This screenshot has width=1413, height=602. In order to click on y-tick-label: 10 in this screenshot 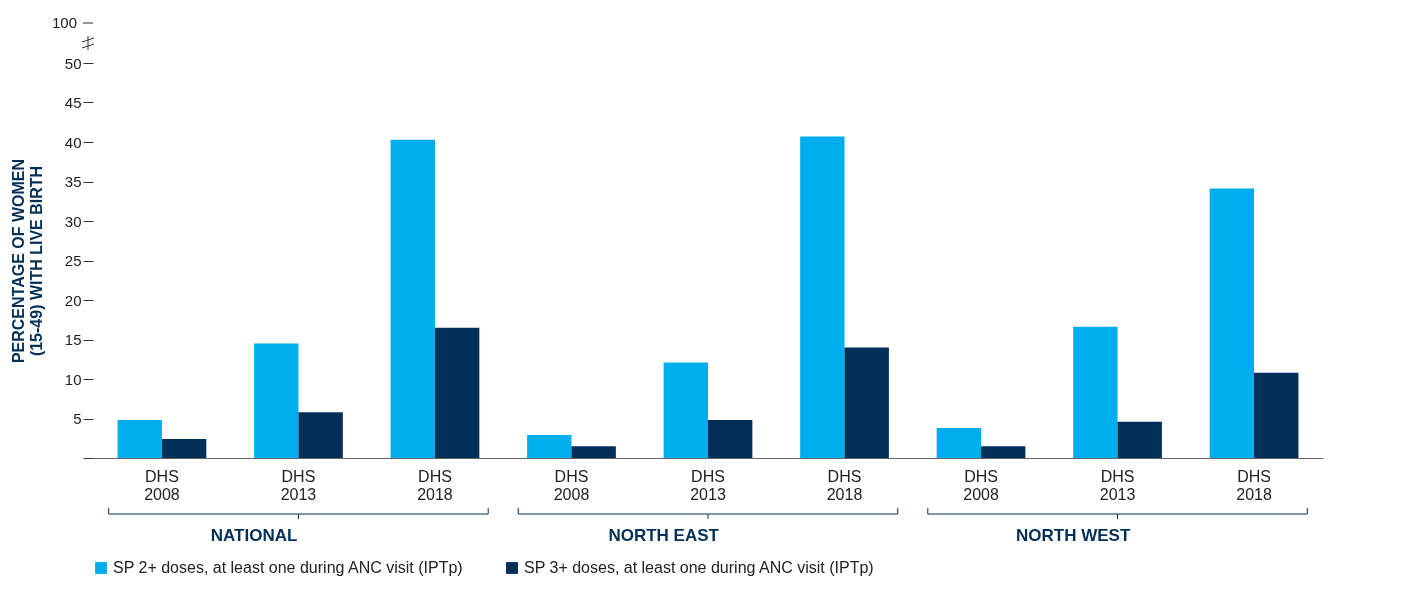, I will do `click(73, 379)`.